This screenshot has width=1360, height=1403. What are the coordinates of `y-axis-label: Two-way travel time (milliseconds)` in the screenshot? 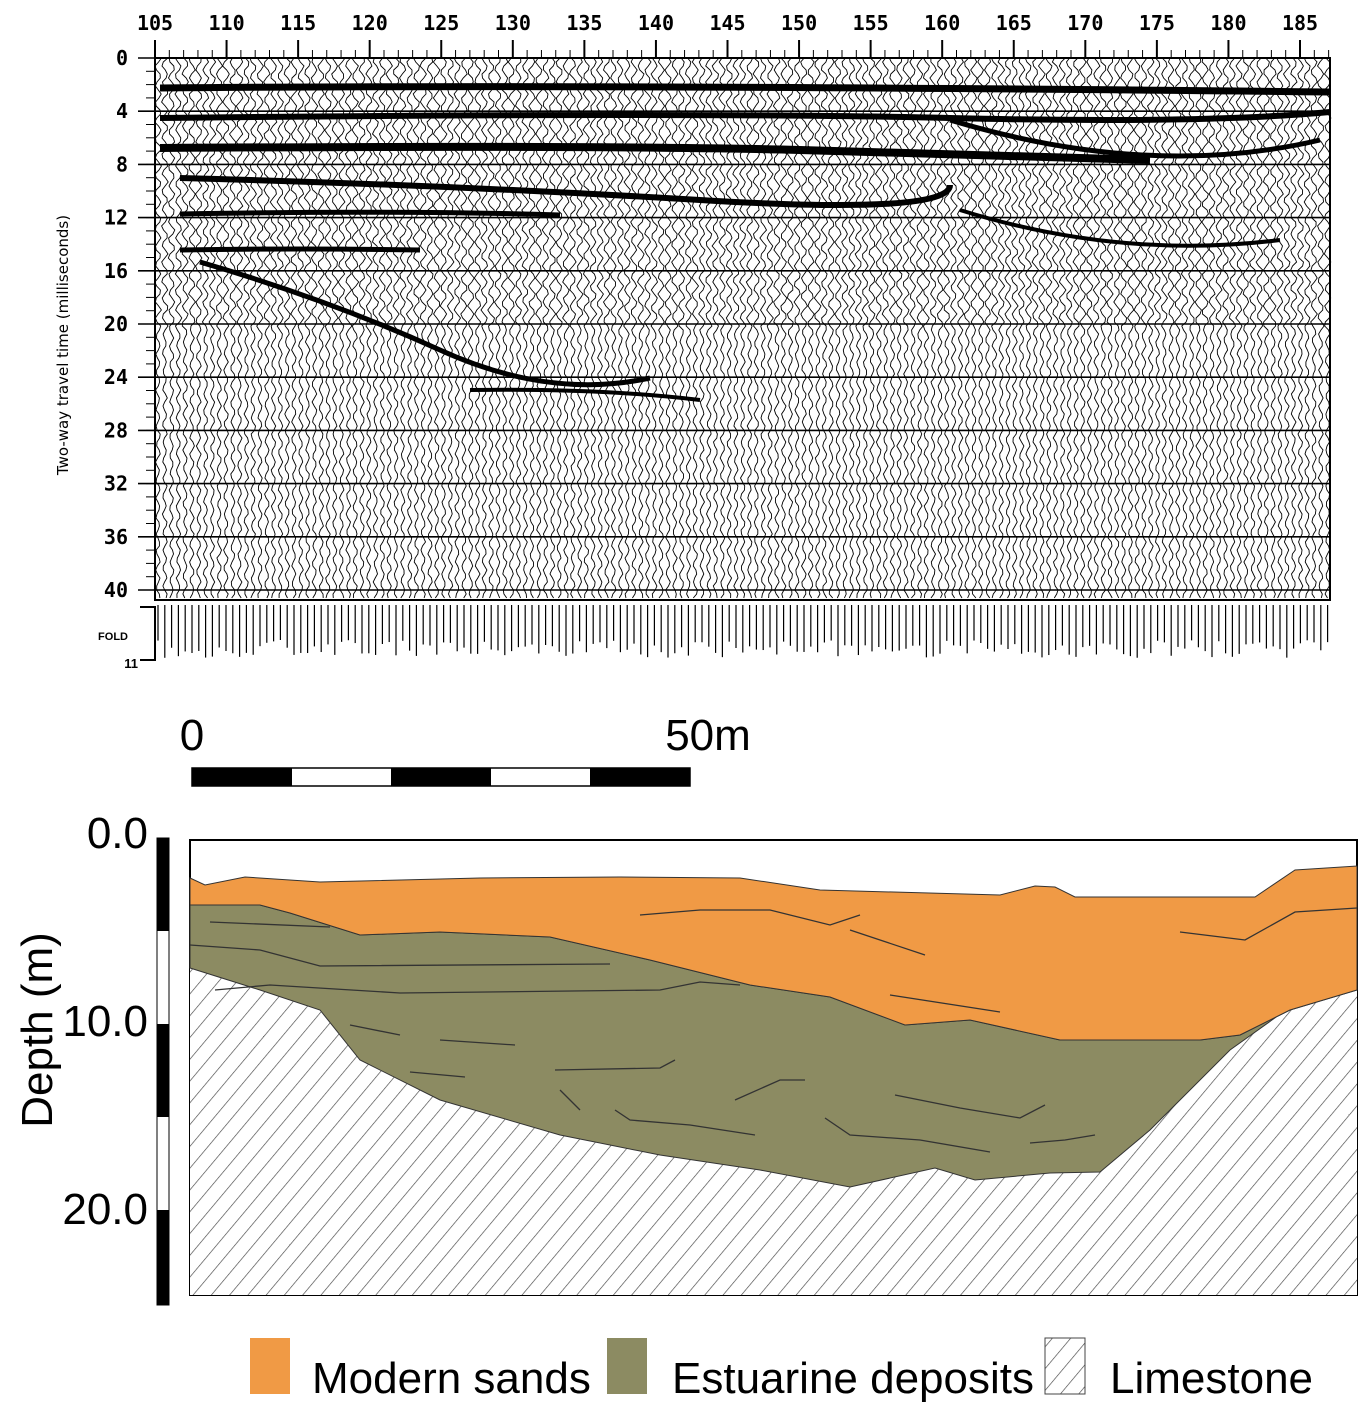 It's located at (63, 345).